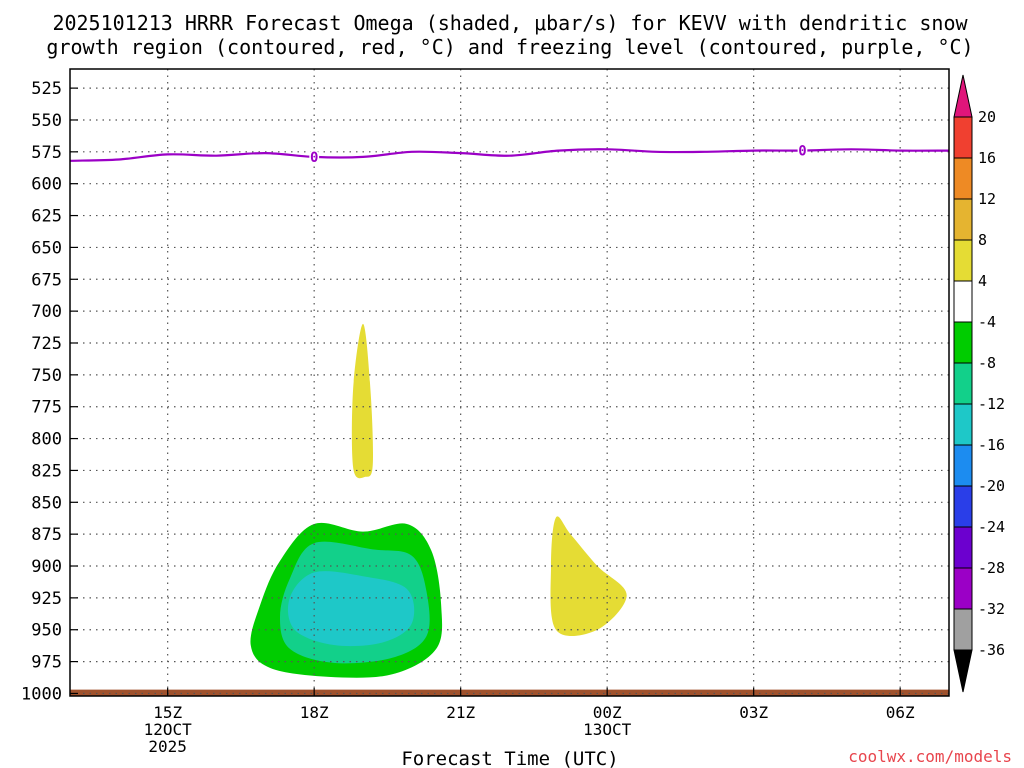 Image resolution: width=1024 pixels, height=768 pixels. I want to click on x-tick-label-24-1: 13OCT, so click(607, 729).